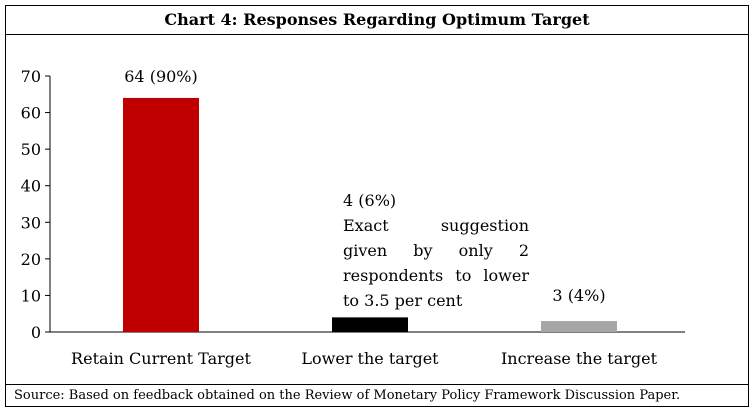 The image size is (756, 415). What do you see at coordinates (31, 113) in the screenshot?
I see `y-tick-label: 60` at bounding box center [31, 113].